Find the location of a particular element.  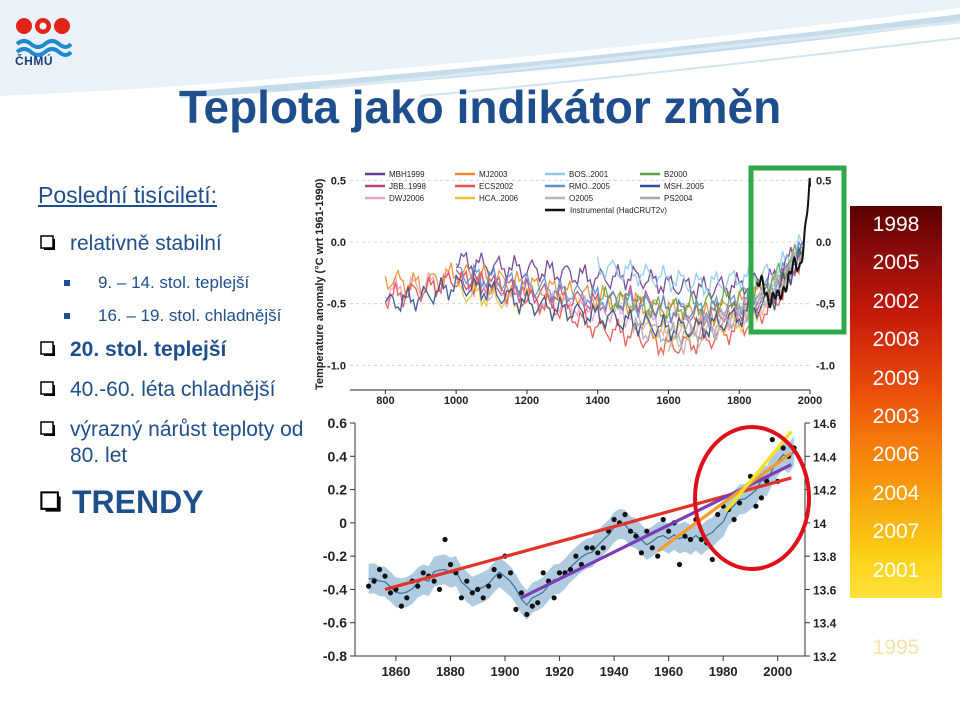

y-tick-label: -0.6 is located at coordinates (335, 623).